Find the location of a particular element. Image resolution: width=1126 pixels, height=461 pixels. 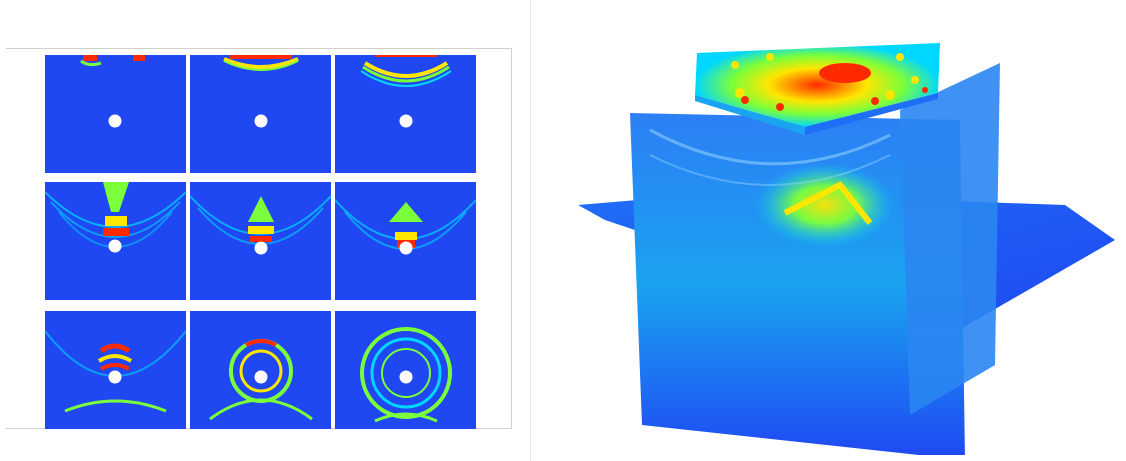

scatterer-dot is located at coordinates (115, 121).